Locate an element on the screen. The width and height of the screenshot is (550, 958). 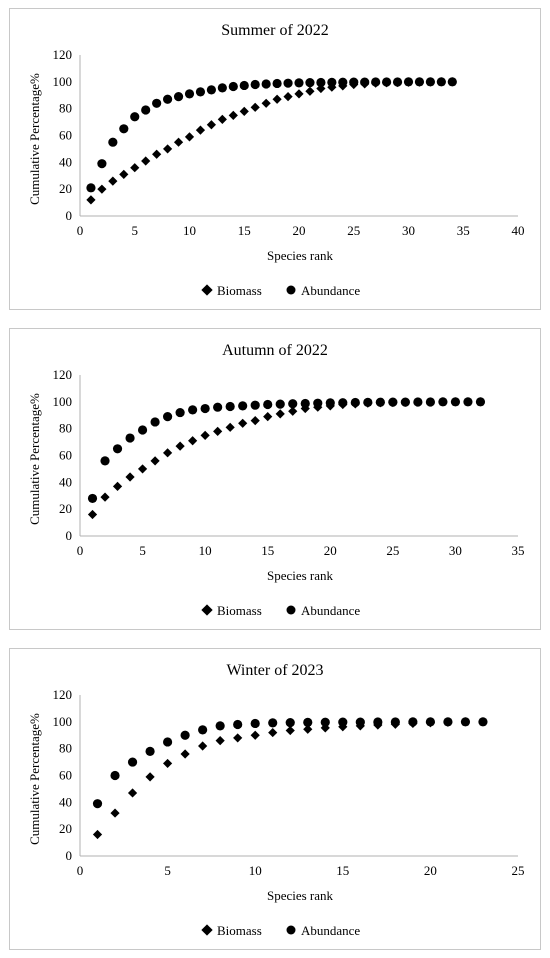
y-tick-label: 40 is located at coordinates (65, 481).